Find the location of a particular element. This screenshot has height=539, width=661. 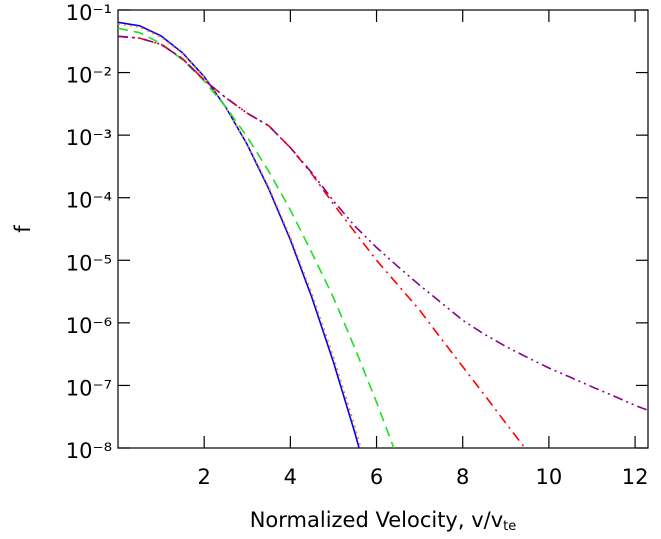

x-tick-label: 10 is located at coordinates (549, 477).